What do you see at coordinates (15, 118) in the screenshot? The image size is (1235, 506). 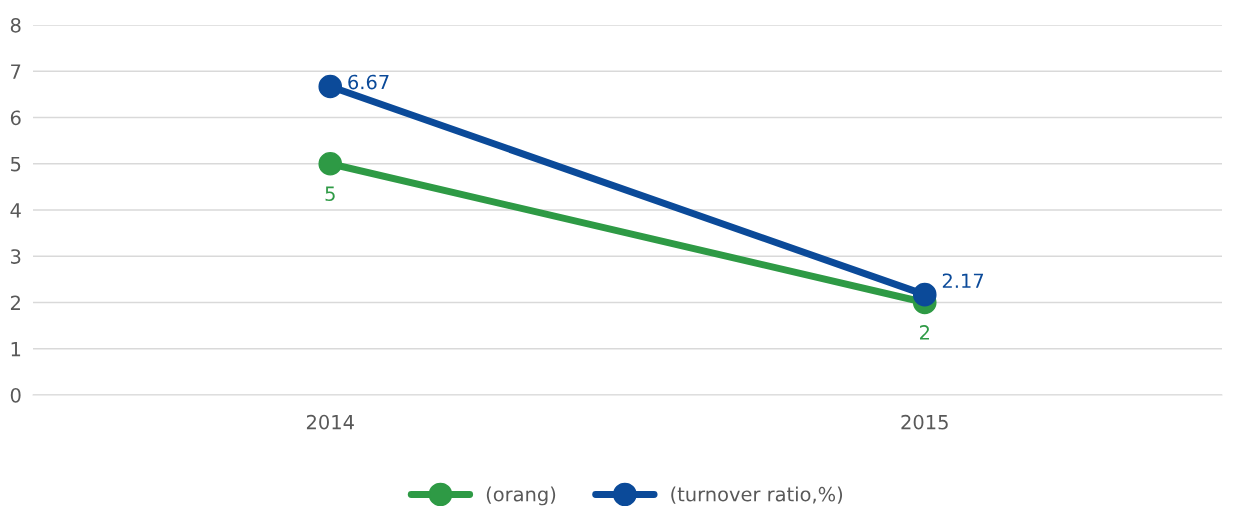 I see `y-tick-label: 6` at bounding box center [15, 118].